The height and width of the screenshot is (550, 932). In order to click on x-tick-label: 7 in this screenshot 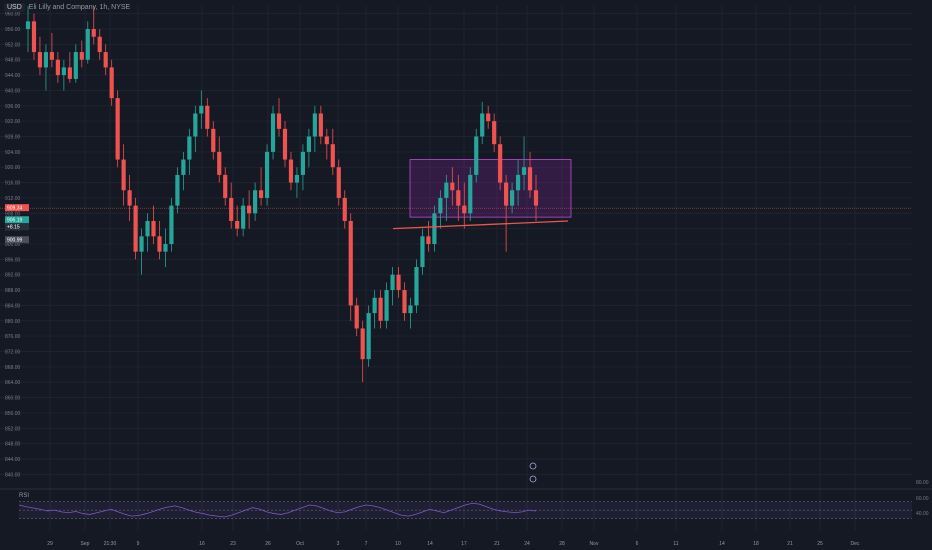, I will do `click(366, 544)`.